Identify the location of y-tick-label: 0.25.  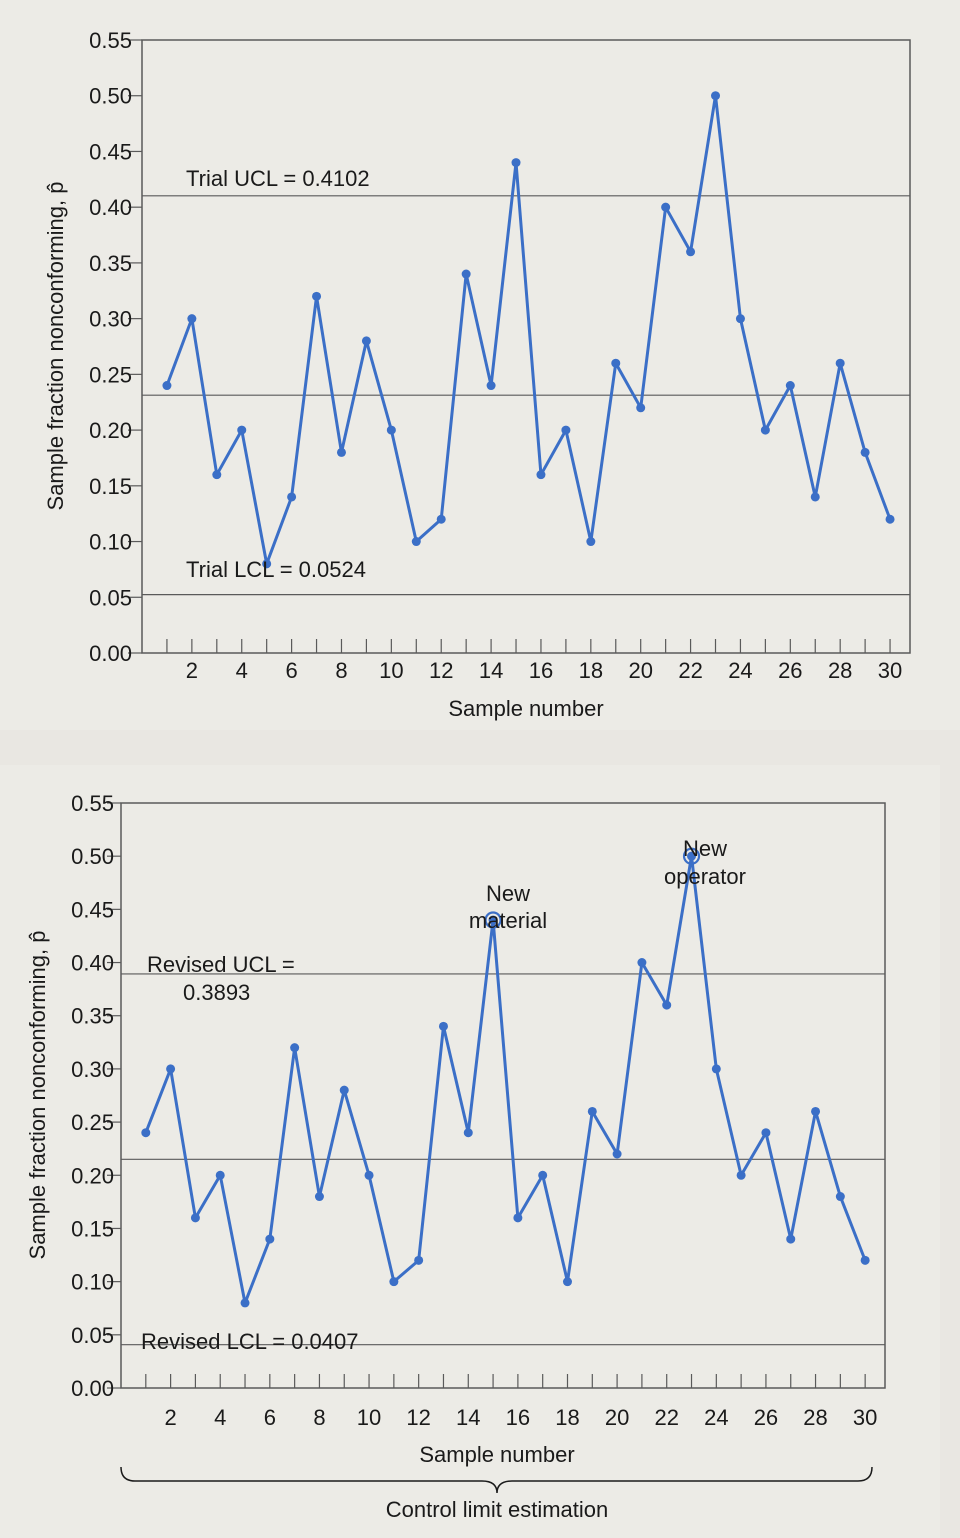
(92, 1122).